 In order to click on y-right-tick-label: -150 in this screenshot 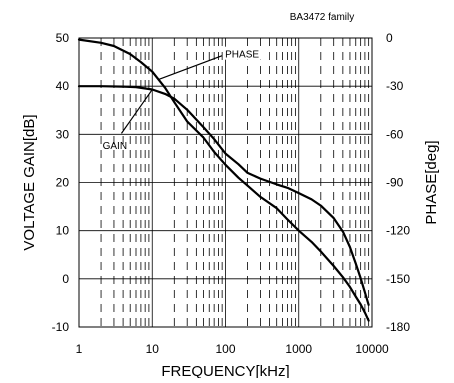, I will do `click(398, 279)`.